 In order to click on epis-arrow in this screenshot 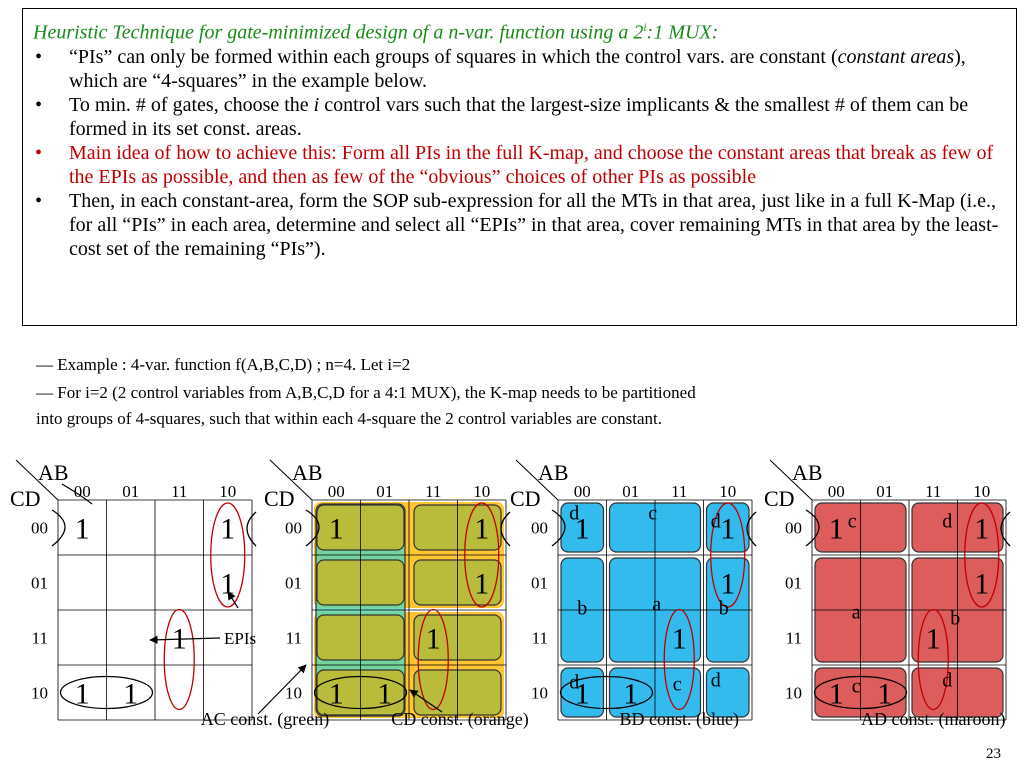, I will do `click(185, 639)`.